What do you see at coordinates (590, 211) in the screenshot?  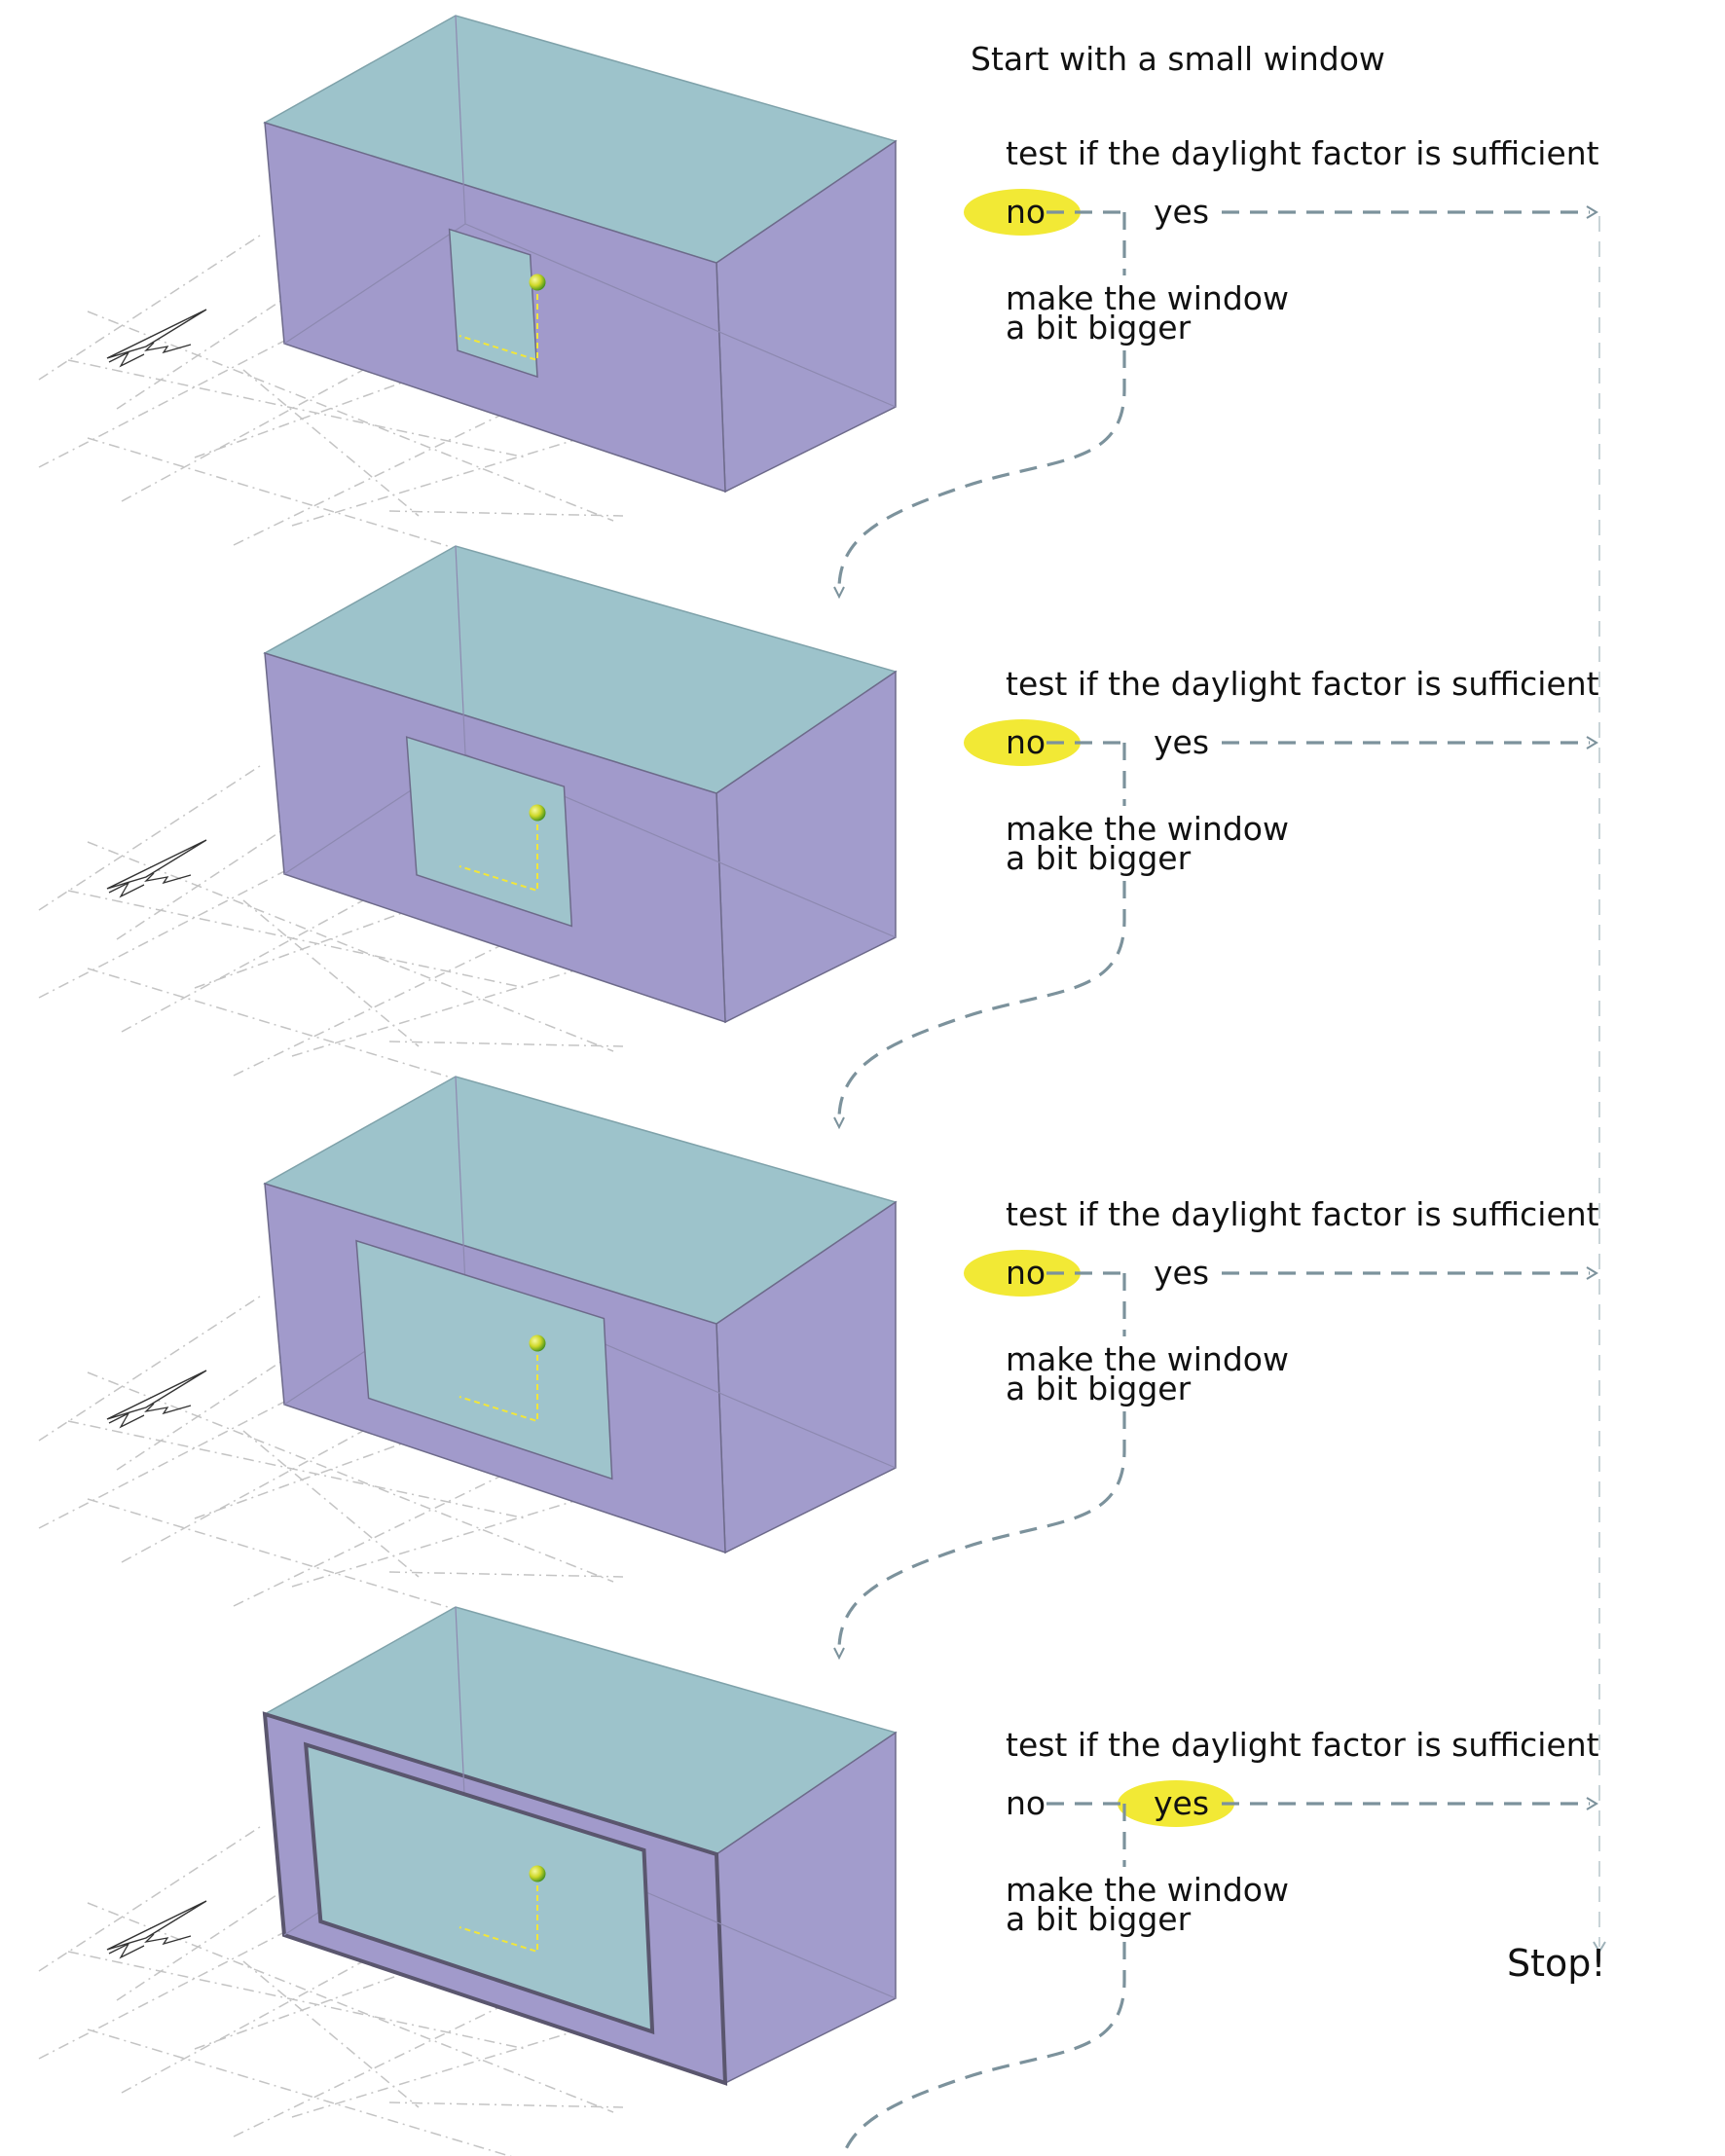 I see `hidden-edges` at bounding box center [590, 211].